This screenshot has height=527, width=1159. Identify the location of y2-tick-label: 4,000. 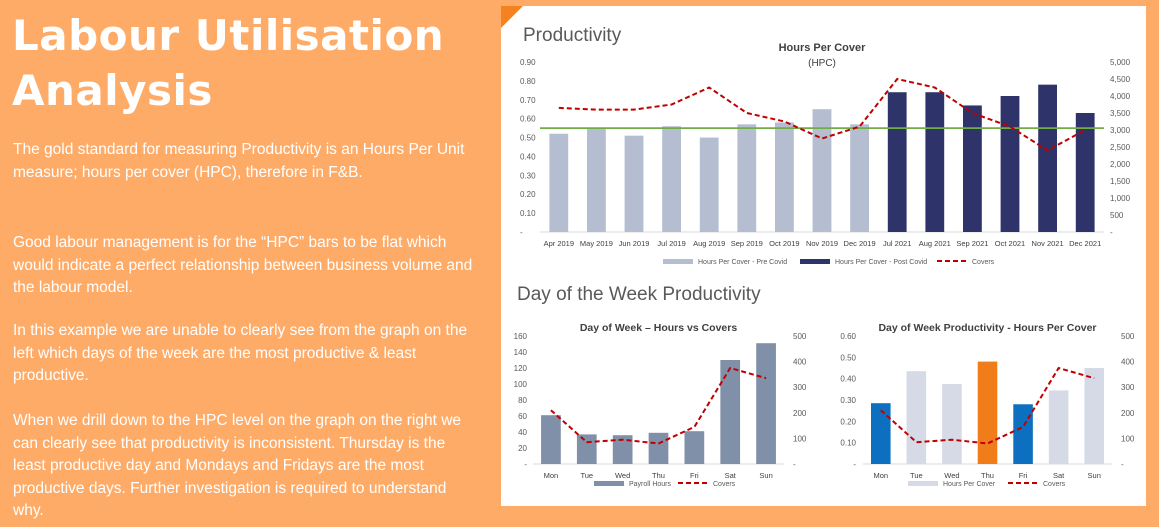
(1120, 96).